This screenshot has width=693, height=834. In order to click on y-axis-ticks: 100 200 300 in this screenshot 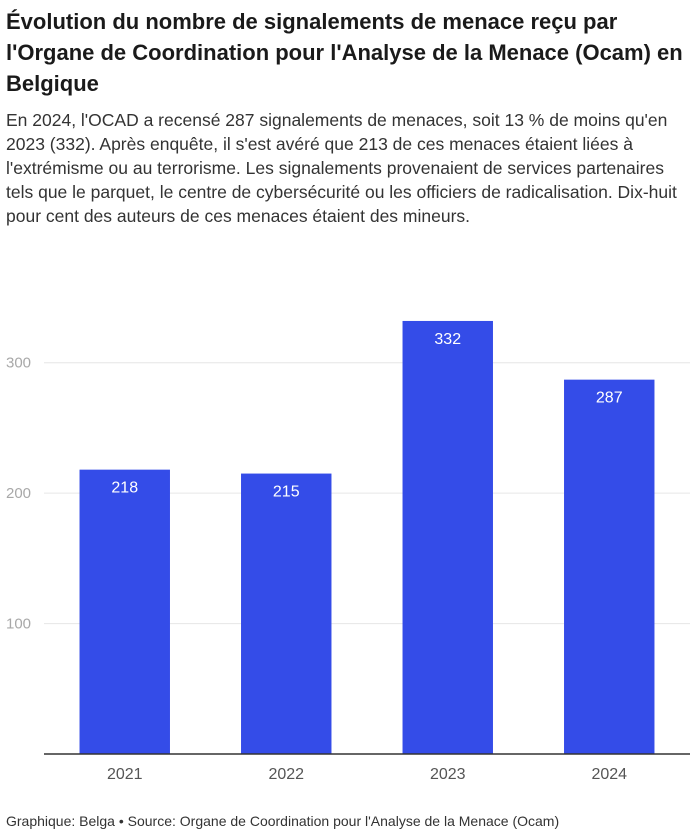, I will do `click(18, 494)`.